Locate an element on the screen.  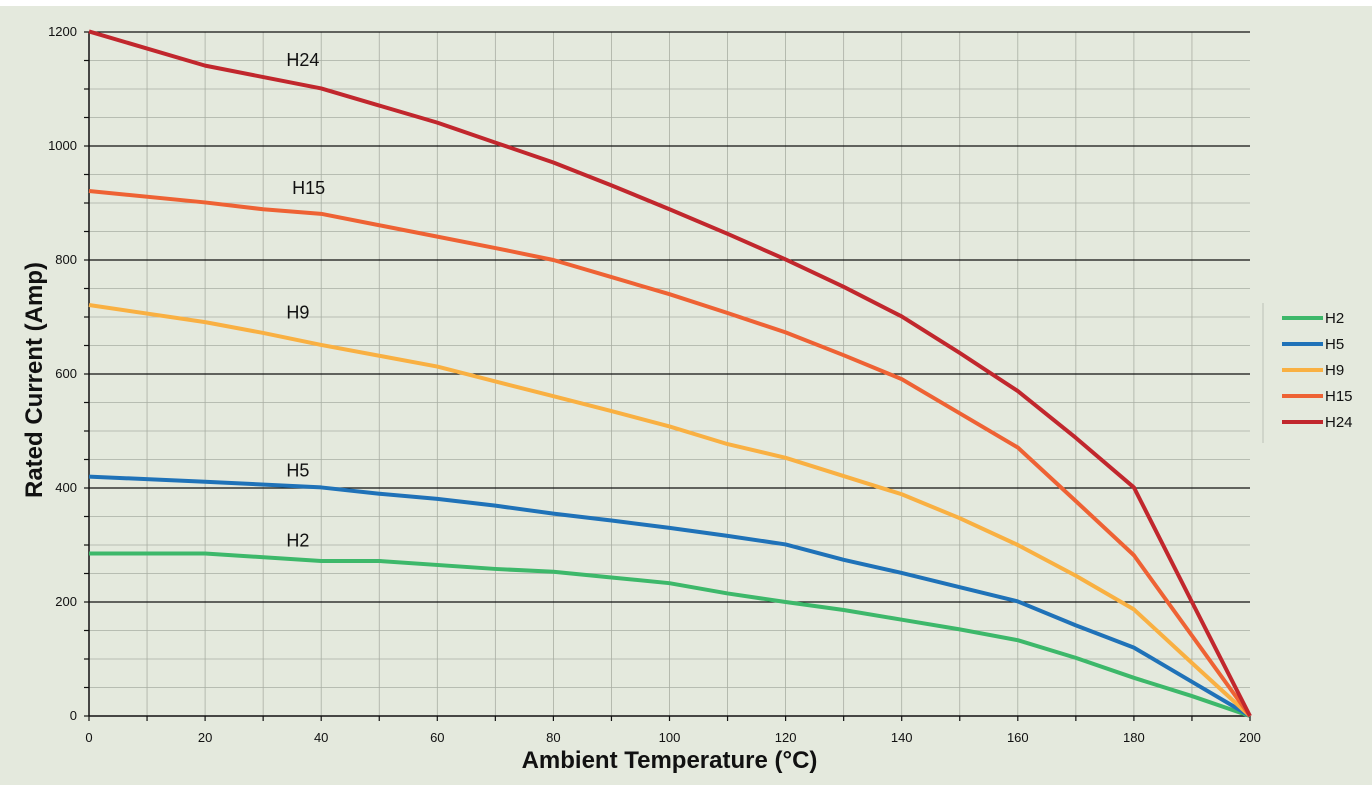
legend-label-h9: H9 is located at coordinates (1334, 370).